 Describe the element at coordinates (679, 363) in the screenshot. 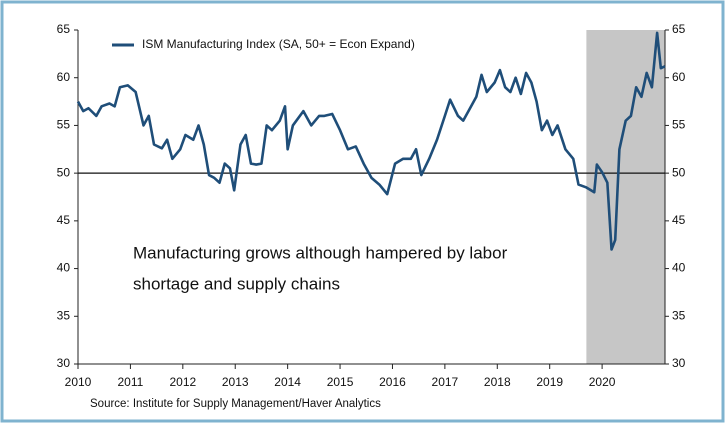

I see `y2-tick-label: 30` at that location.